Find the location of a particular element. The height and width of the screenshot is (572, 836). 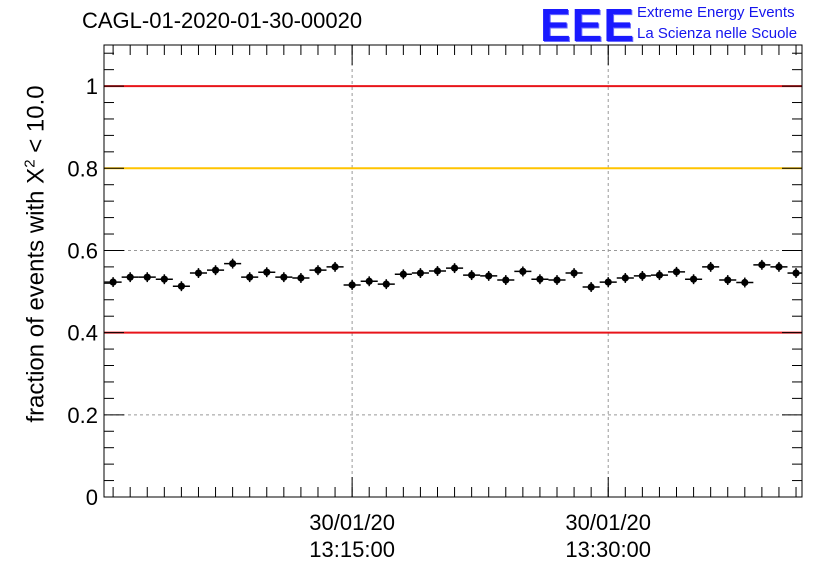

y-tick-label: 1 is located at coordinates (92, 86).